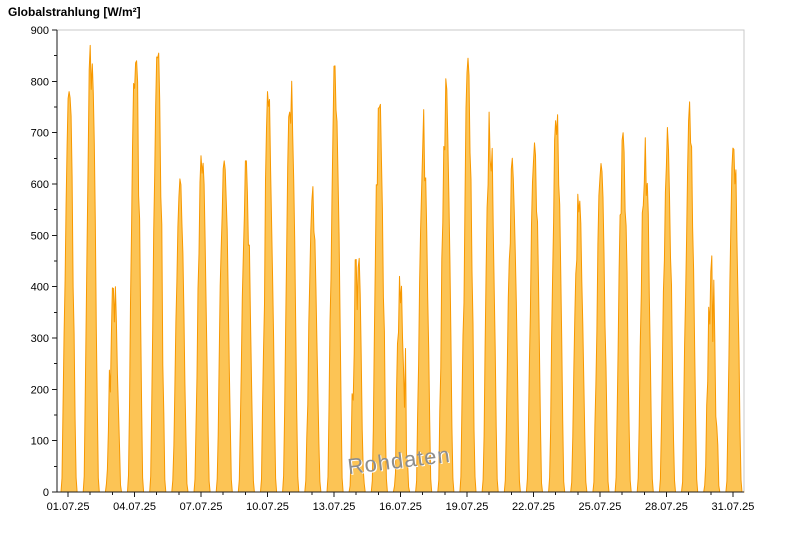 The image size is (800, 550). What do you see at coordinates (40, 390) in the screenshot?
I see `y-tick-label: 200` at bounding box center [40, 390].